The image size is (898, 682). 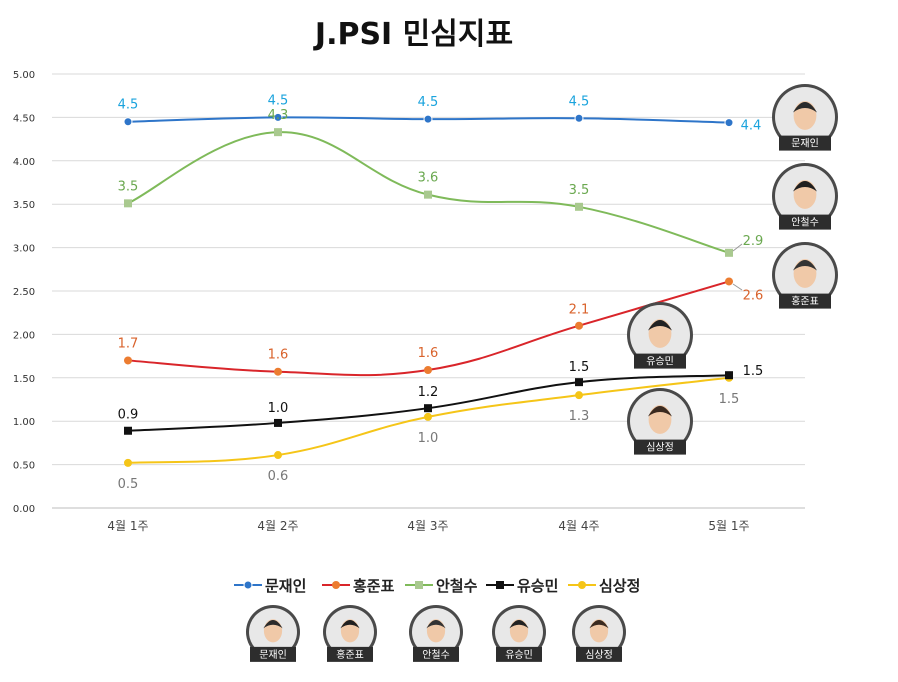 I want to click on legend-portraits: 문재인 홍준표 안철수 유승민 심상정, so click(x=436, y=633).